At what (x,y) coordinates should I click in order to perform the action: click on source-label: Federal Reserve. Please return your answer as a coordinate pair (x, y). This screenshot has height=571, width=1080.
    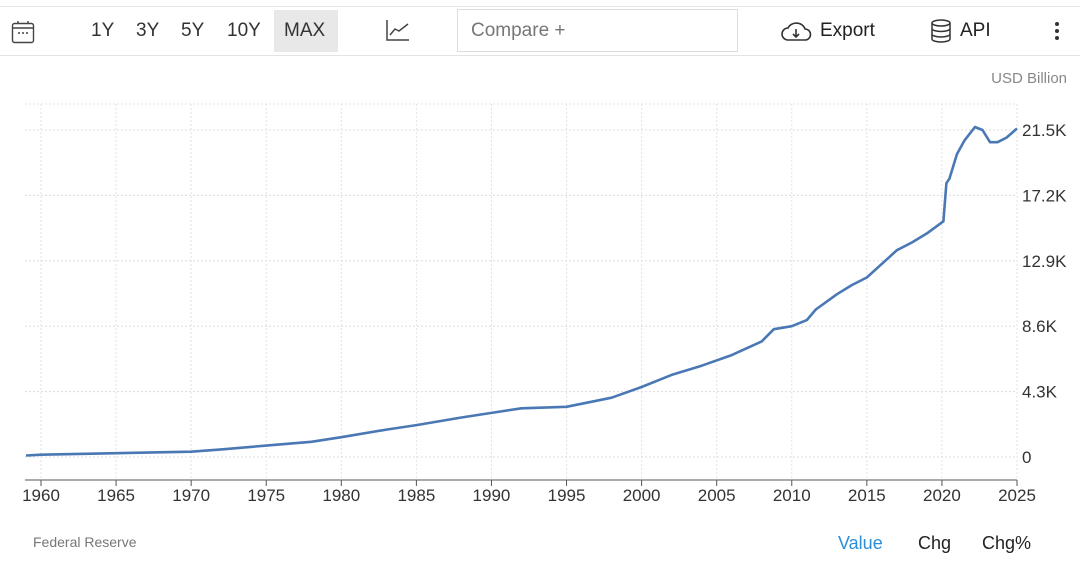
    Looking at the image, I should click on (85, 542).